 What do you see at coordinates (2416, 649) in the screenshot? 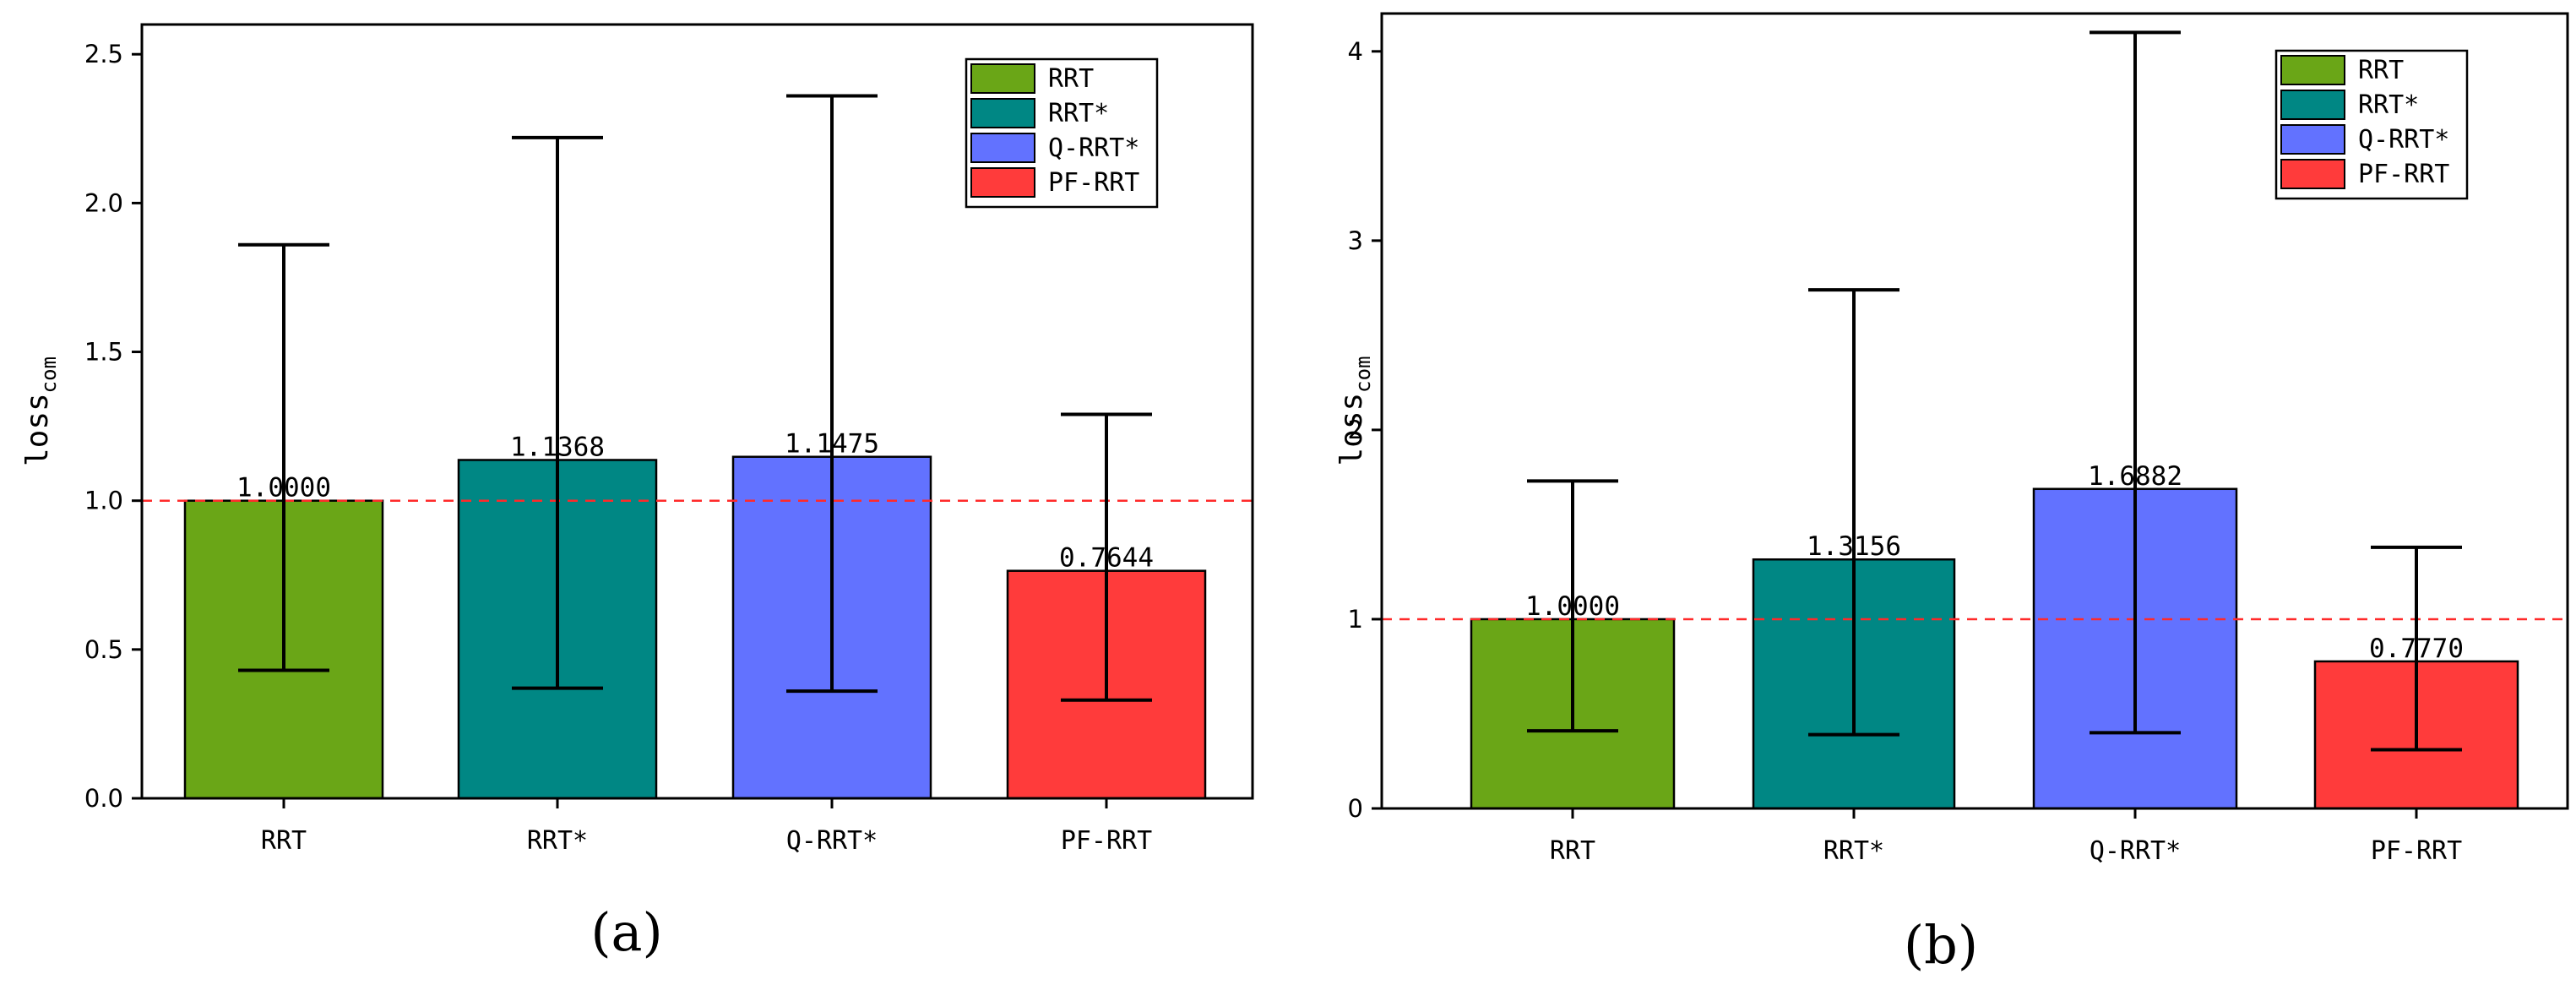
I see `value-label-4: 0.7770` at bounding box center [2416, 649].